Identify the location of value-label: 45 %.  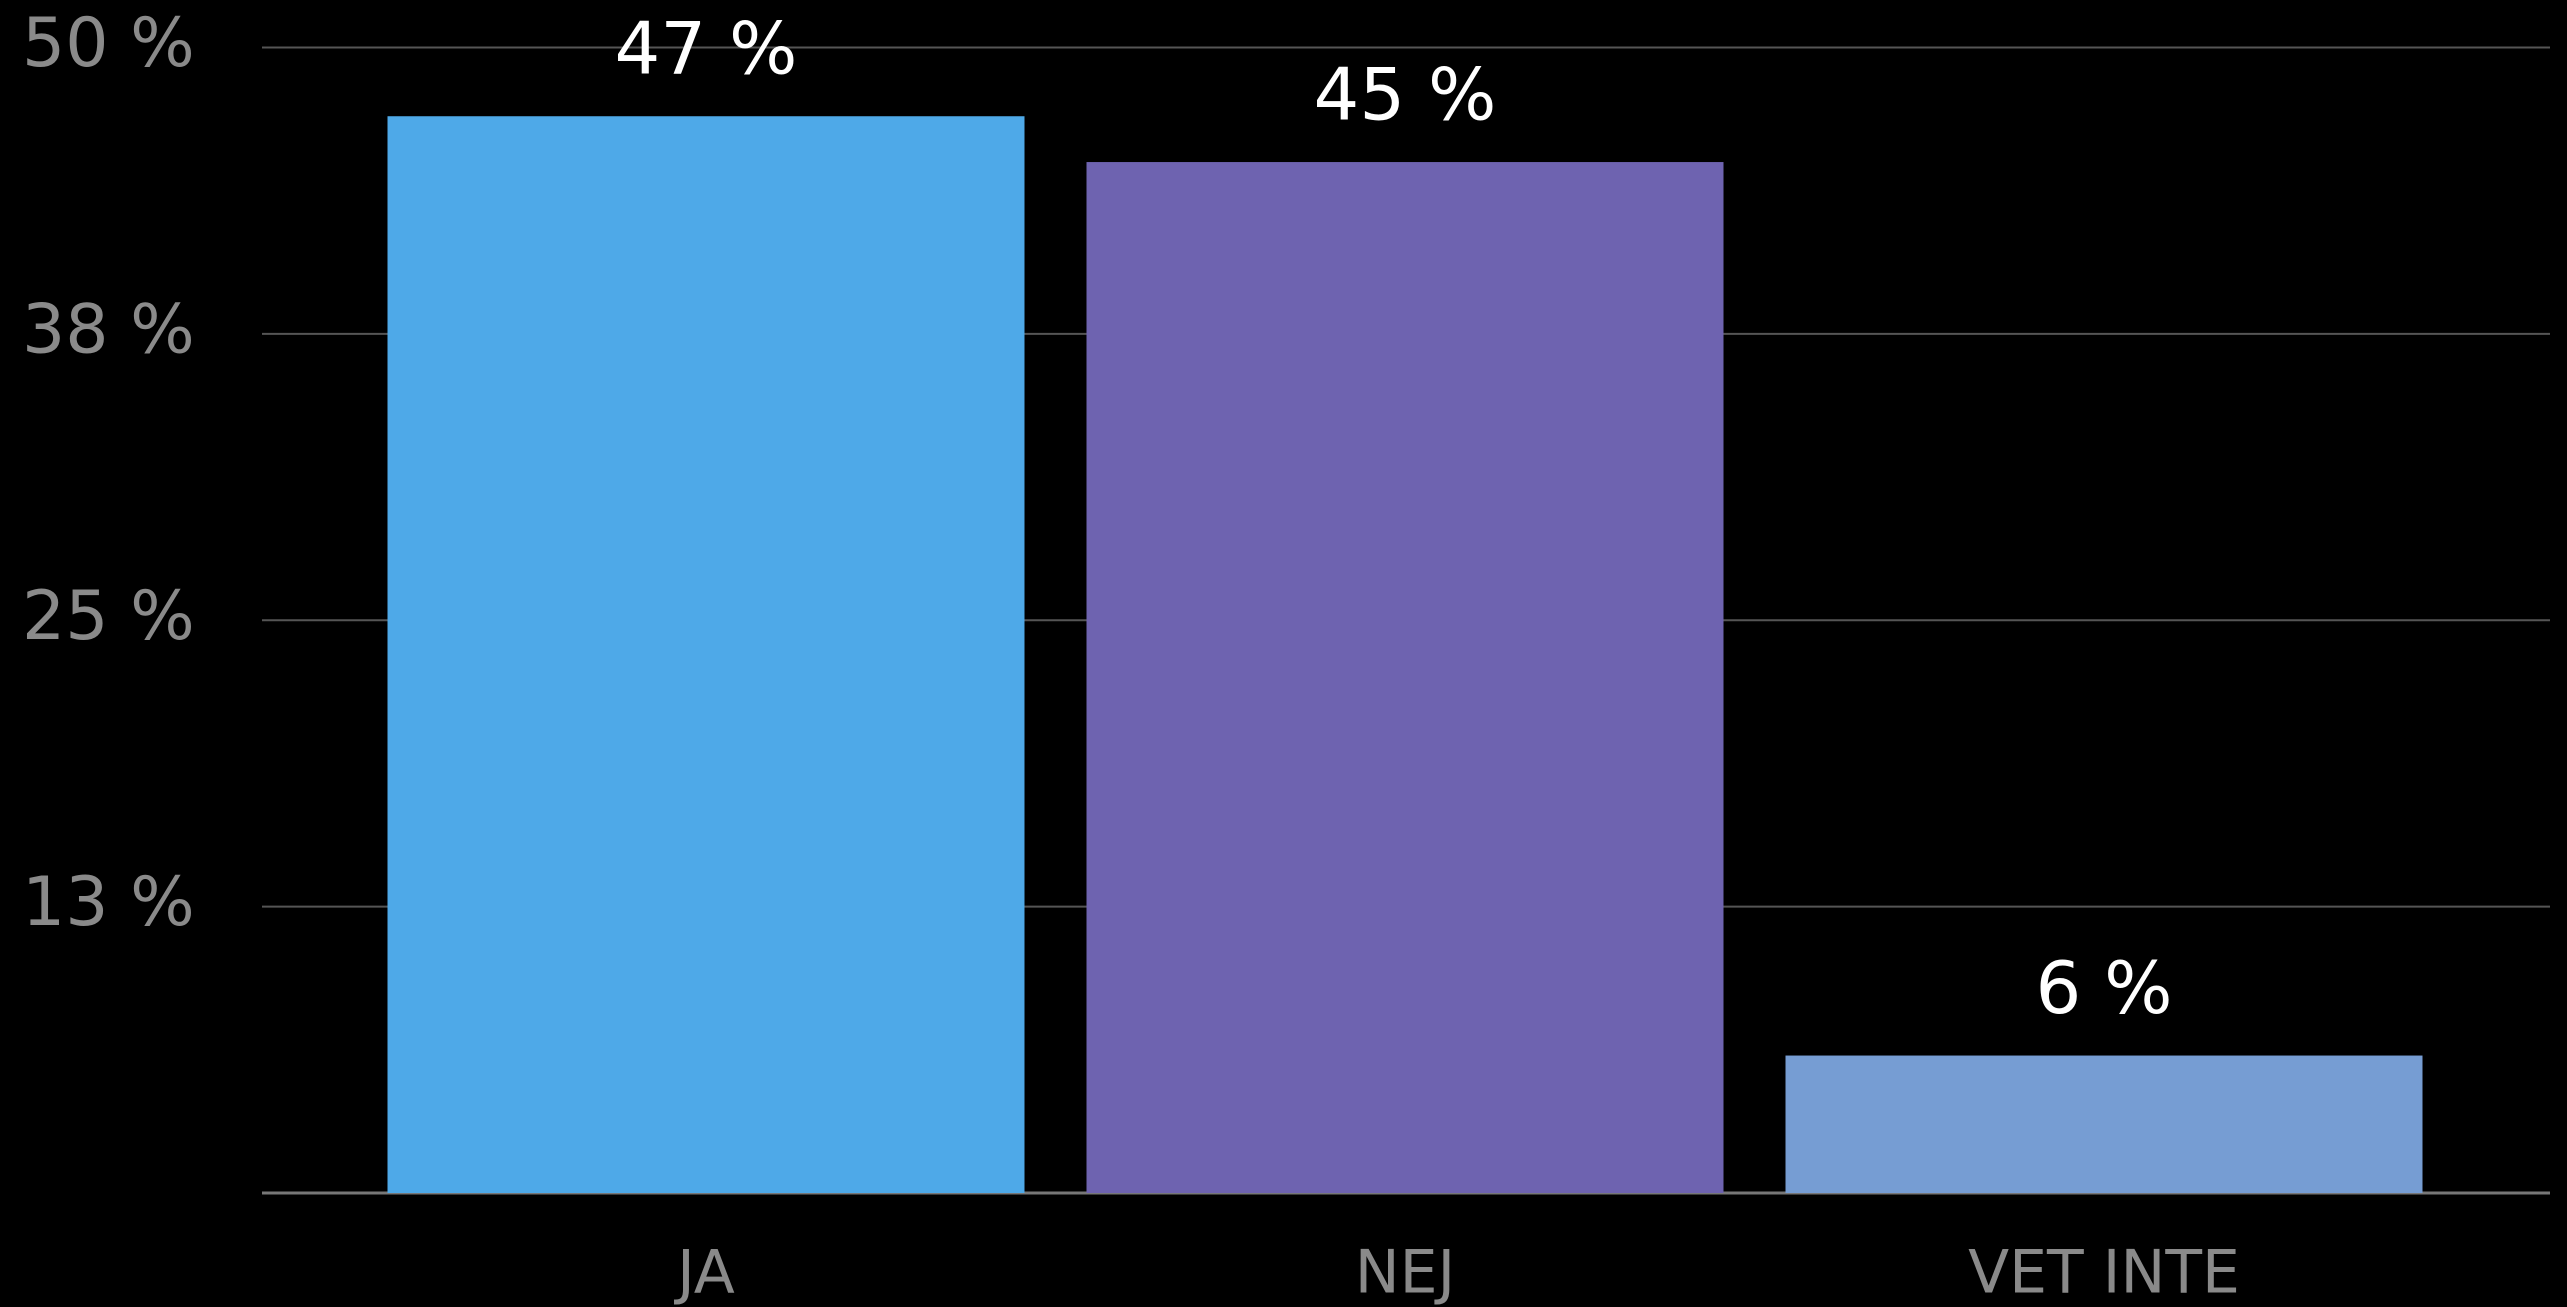
(1405, 95).